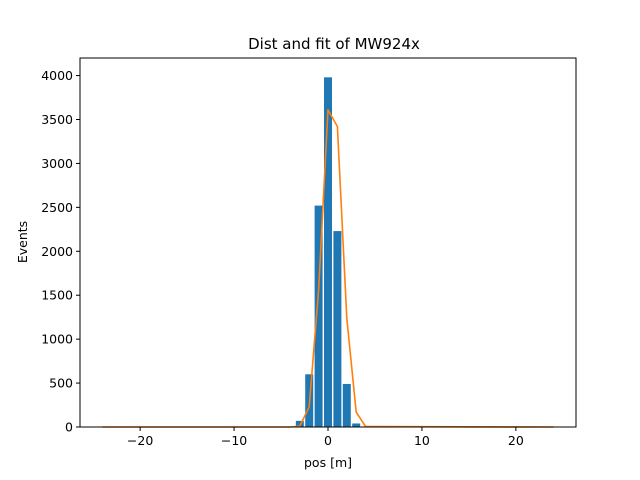 The height and width of the screenshot is (480, 640). Describe the element at coordinates (57, 163) in the screenshot. I see `y-tick-label: 3000` at that location.